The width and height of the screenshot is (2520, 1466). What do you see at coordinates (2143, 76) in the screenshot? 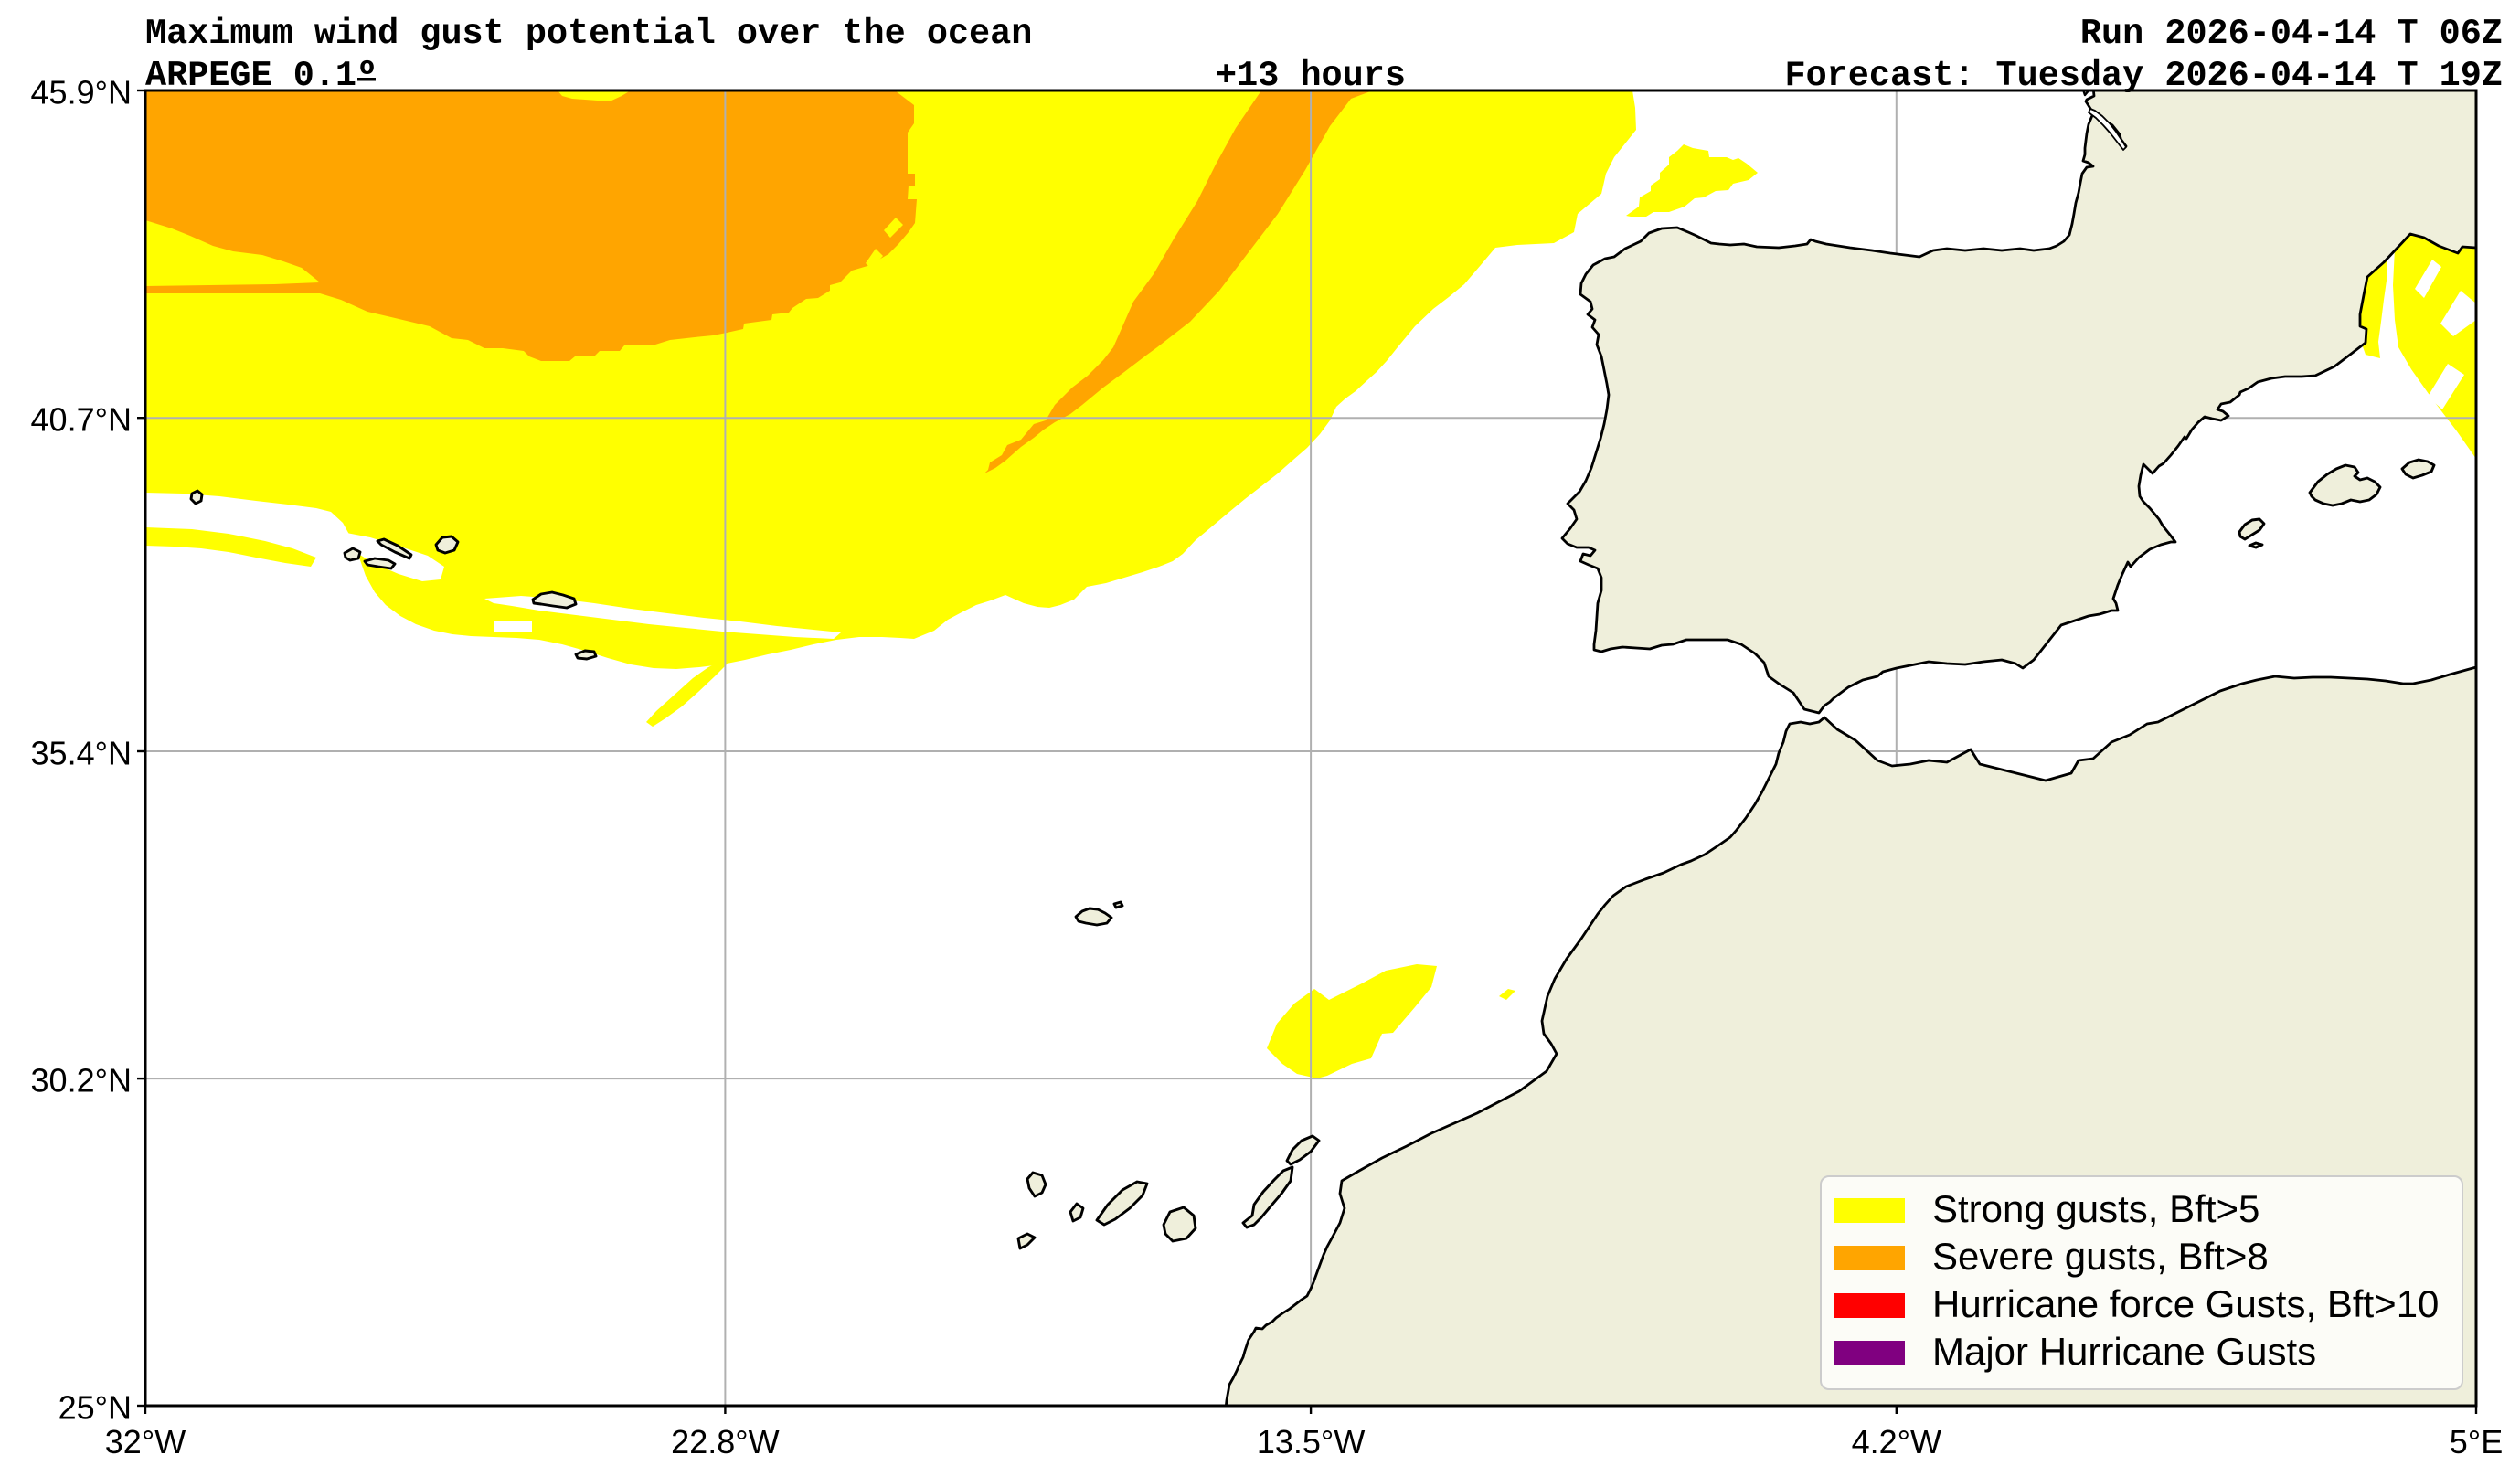
I see `svg-text:Forecast: Tuesday 2026-04-14 T: Forecast: Tuesday 2026-04-14 T 19Z` at bounding box center [2143, 76].